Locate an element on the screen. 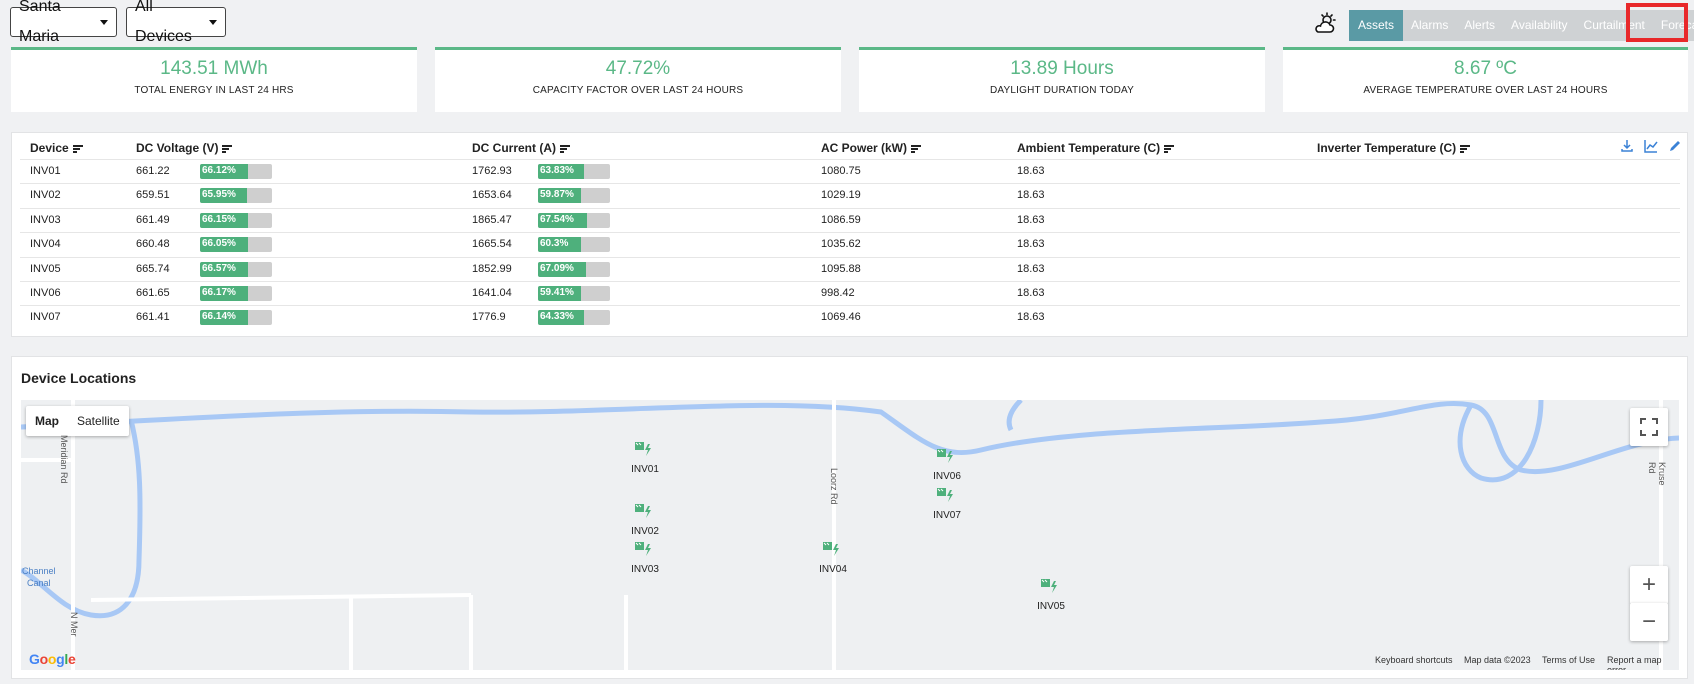 This screenshot has height=684, width=1694. map-marker-inv05: INV05 is located at coordinates (1051, 594).